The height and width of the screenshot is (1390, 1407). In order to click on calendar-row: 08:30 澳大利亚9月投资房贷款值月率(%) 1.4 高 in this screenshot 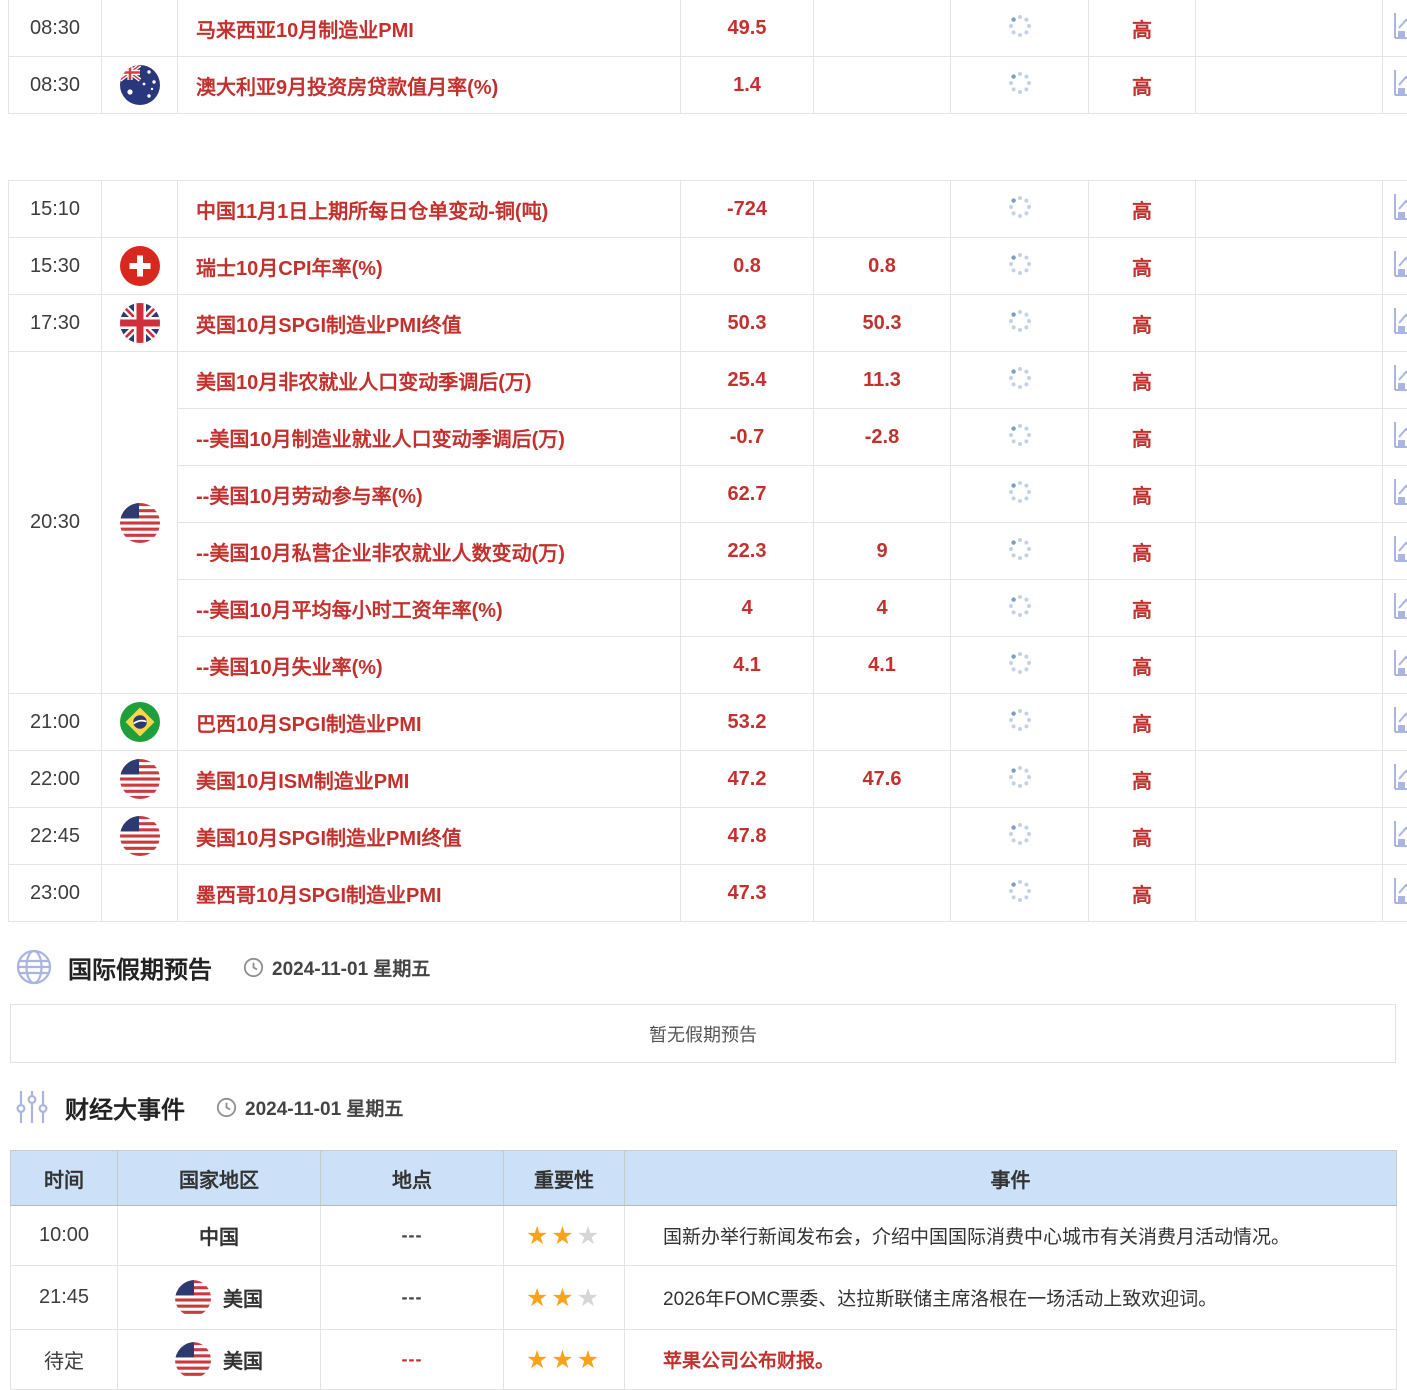, I will do `click(708, 85)`.